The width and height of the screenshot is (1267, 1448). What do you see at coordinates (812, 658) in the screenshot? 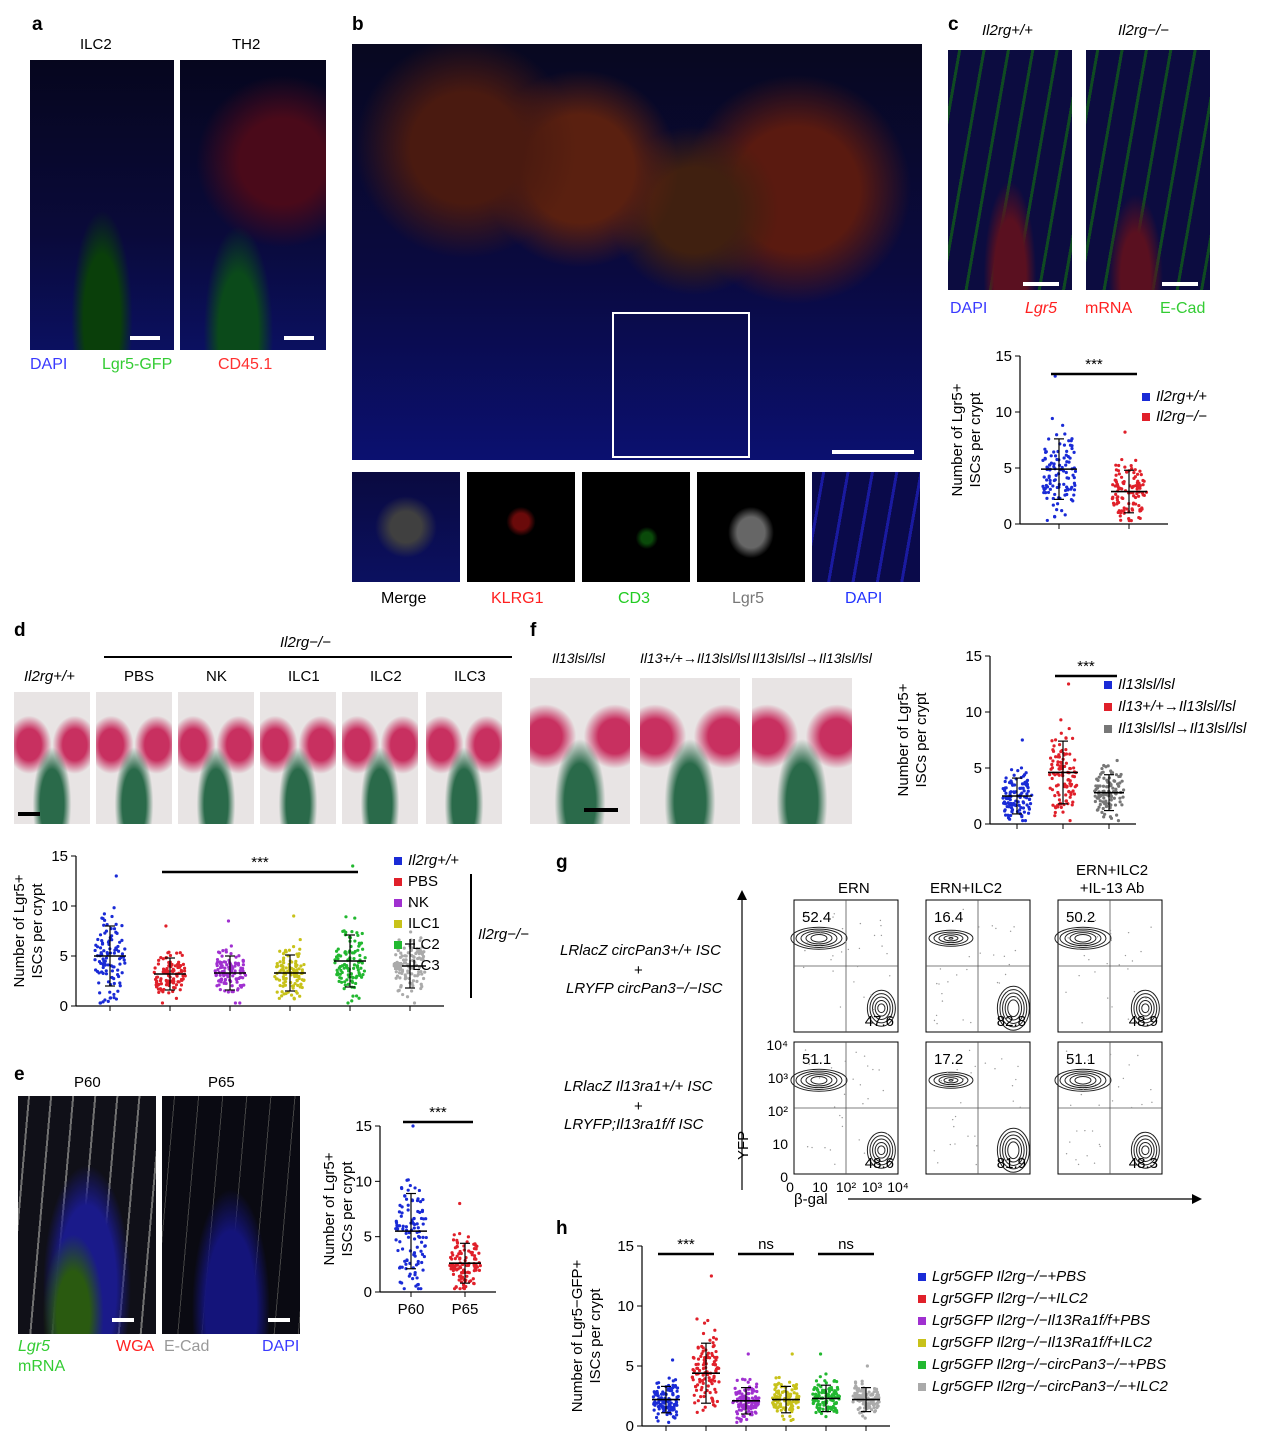
I see `col-label: Il13lsl/lsl→Il13lsl/lsl` at bounding box center [812, 658].